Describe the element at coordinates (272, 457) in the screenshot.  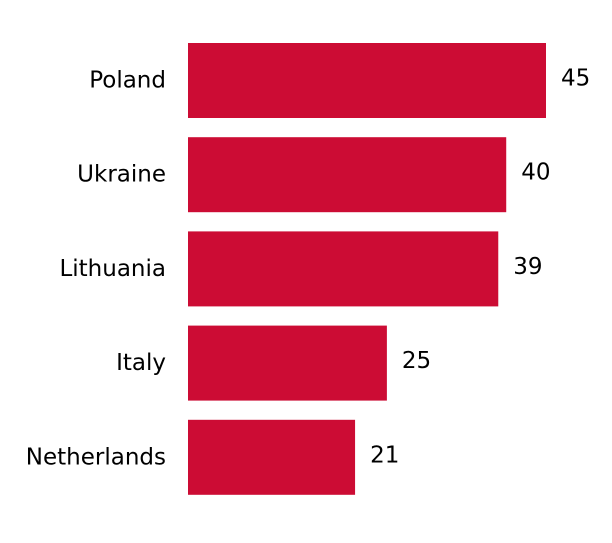
I see `bar-netherlands` at that location.